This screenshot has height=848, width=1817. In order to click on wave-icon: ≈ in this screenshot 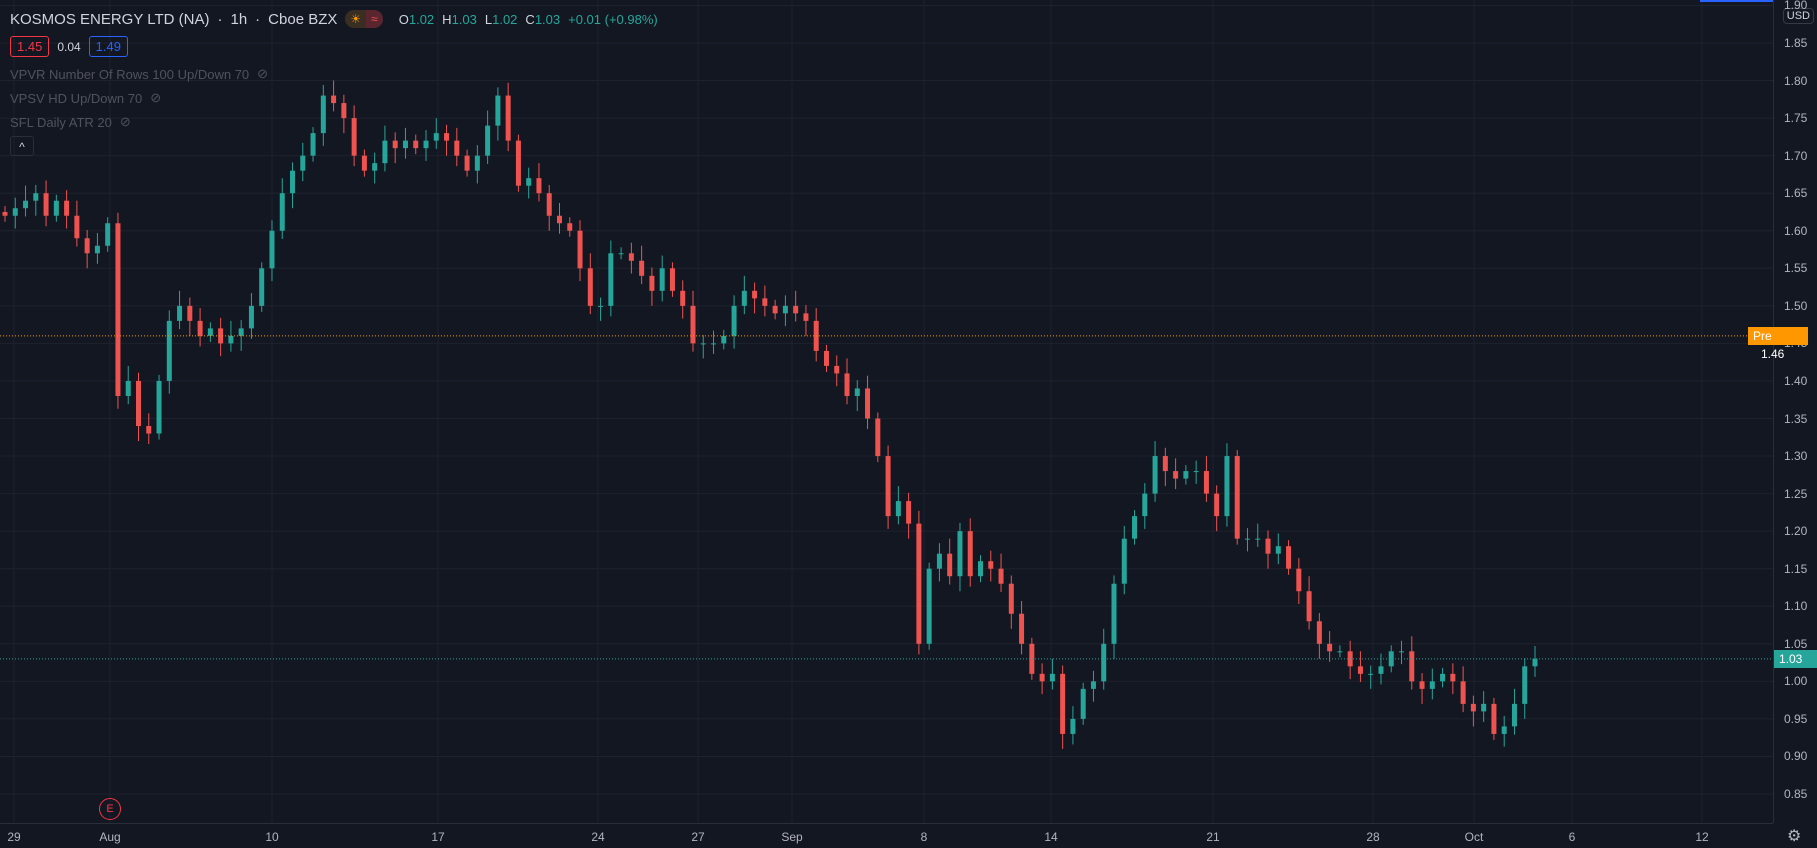, I will do `click(374, 19)`.